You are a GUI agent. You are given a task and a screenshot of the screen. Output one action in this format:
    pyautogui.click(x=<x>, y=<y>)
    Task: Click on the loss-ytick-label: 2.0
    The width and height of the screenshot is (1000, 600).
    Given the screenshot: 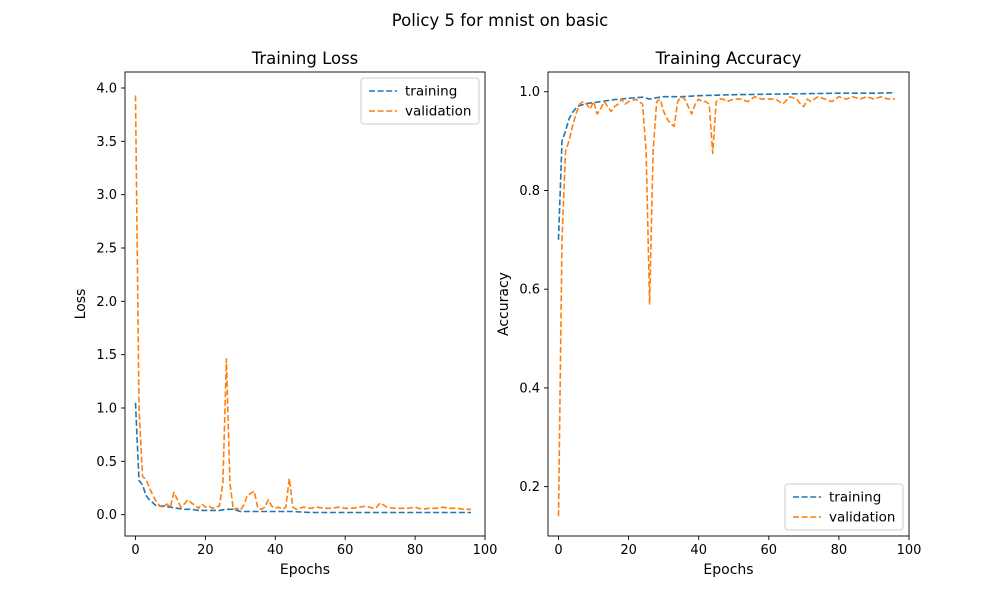 What is the action you would take?
    pyautogui.click(x=106, y=302)
    